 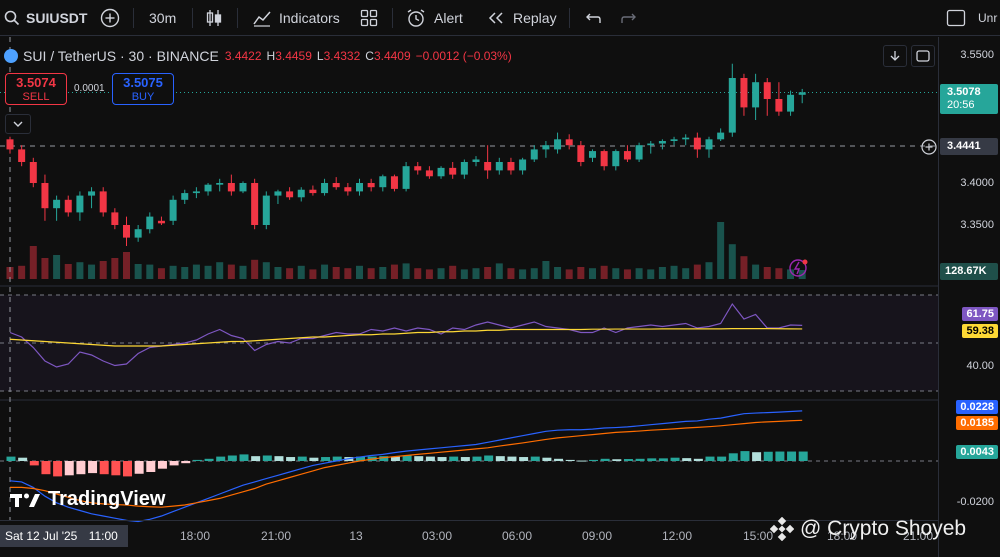 I want to click on lightning-button, so click(x=798, y=268).